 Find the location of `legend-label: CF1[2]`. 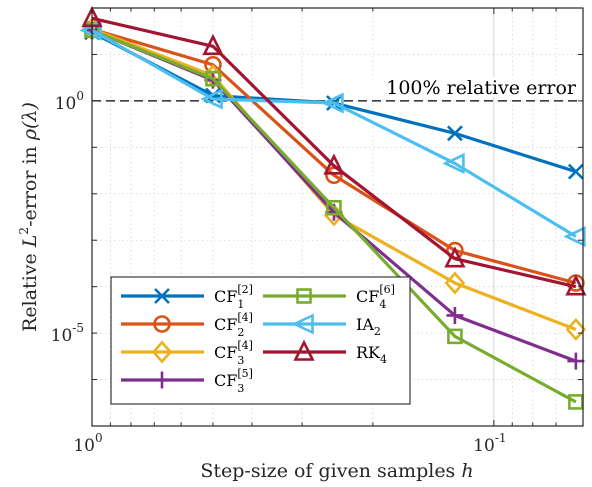

legend-label: CF1[2] is located at coordinates (233, 297).